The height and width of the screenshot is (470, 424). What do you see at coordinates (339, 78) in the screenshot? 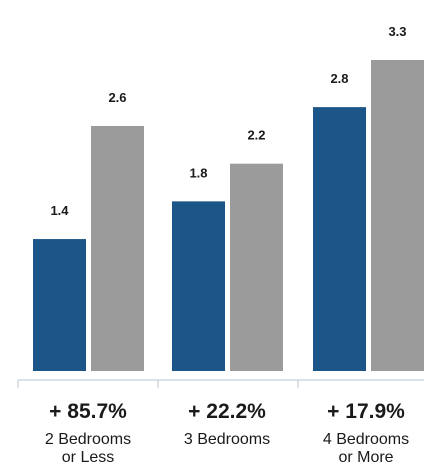
I see `value-label-series-1-cat-3: 2.8` at bounding box center [339, 78].